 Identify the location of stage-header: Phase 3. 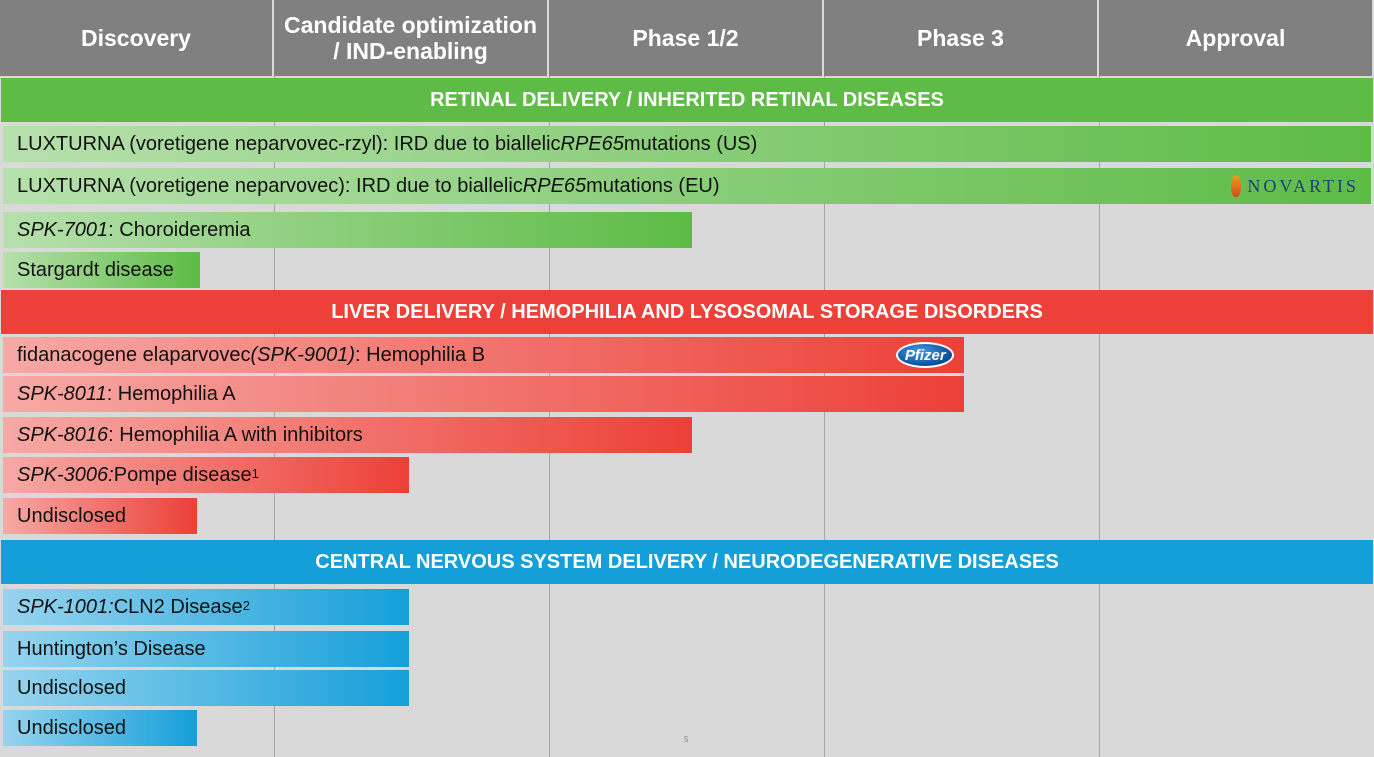
(961, 38).